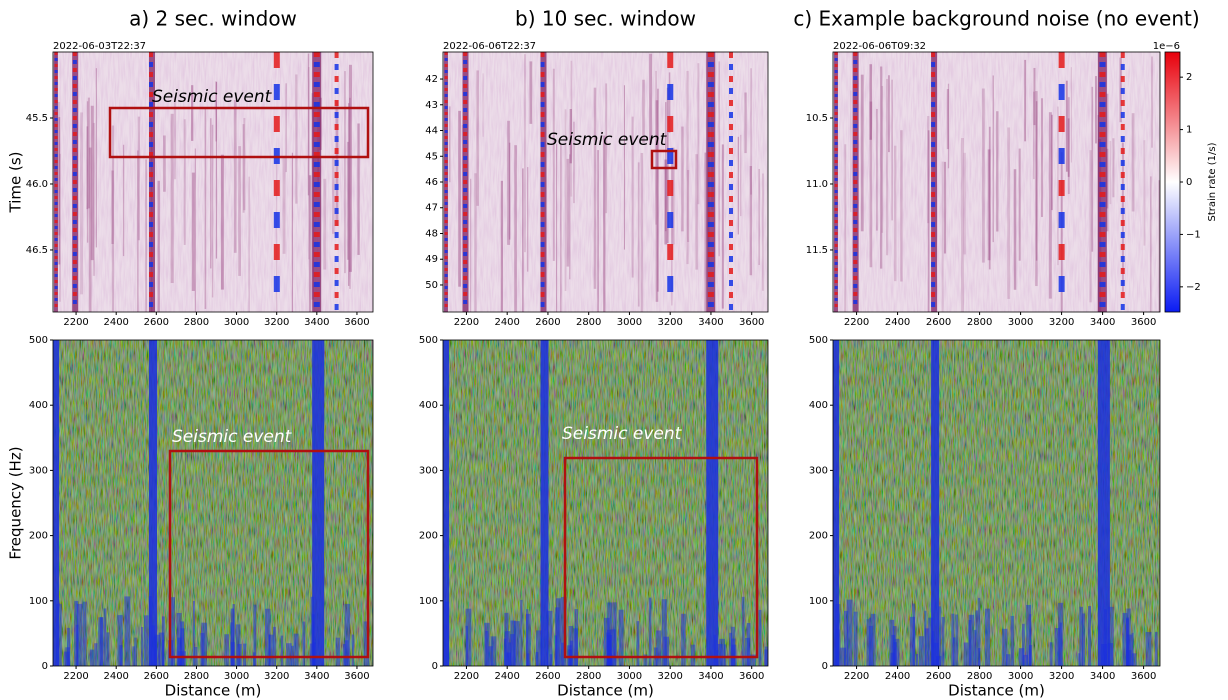 This screenshot has height=700, width=1228. What do you see at coordinates (37, 184) in the screenshot?
I see `y-tick-label: 46.0` at bounding box center [37, 184].